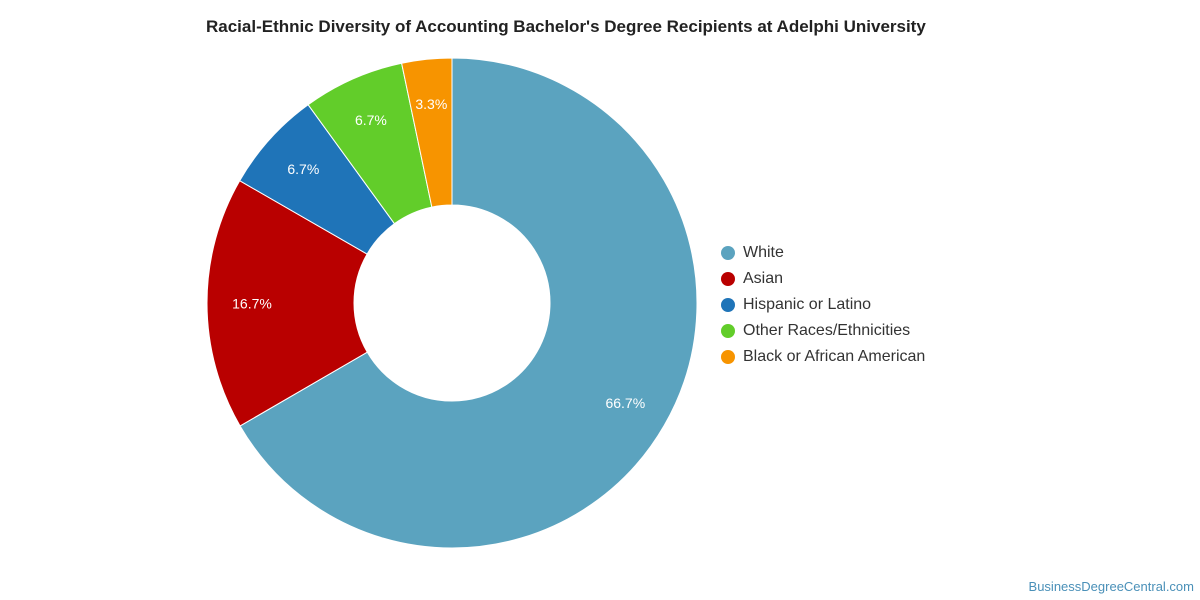 Image resolution: width=1200 pixels, height=600 pixels. What do you see at coordinates (823, 253) in the screenshot?
I see `legend-item-white: White` at bounding box center [823, 253].